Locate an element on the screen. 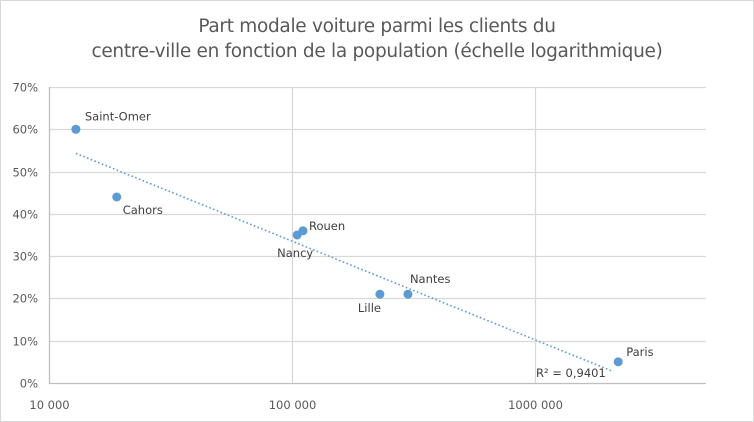 The image size is (754, 422). x-tick-label: 1000 000 is located at coordinates (535, 405).